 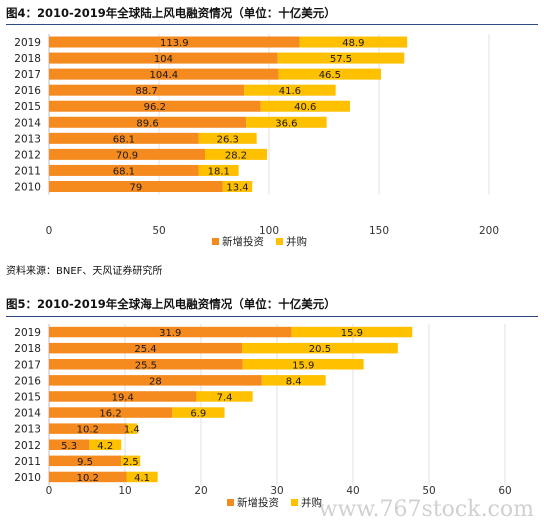 I want to click on y-tick-label: 2010, so click(x=27, y=187).